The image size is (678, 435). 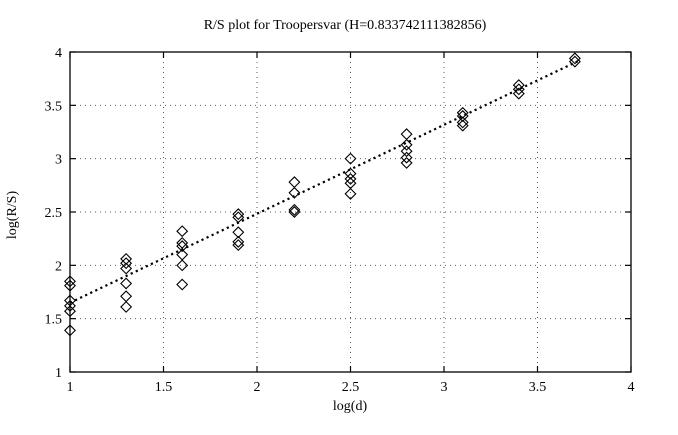 What do you see at coordinates (58, 53) in the screenshot?
I see `y-tick-label: 4` at bounding box center [58, 53].